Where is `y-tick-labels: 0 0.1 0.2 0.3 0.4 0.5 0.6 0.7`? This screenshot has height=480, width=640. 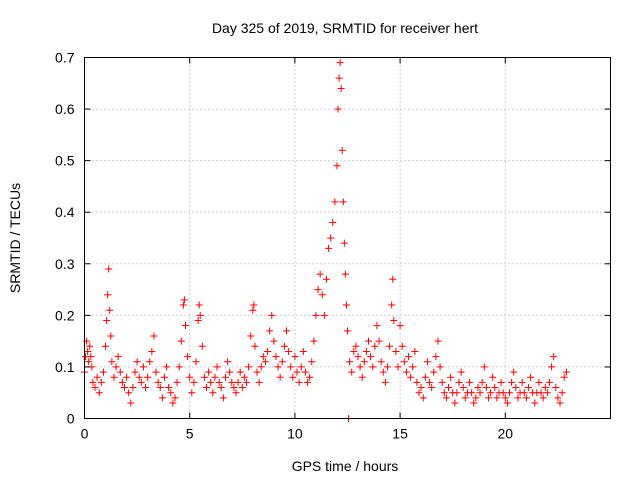
y-tick-labels: 0 0.1 0.2 0.3 0.4 0.5 0.6 0.7 is located at coordinates (65, 238).